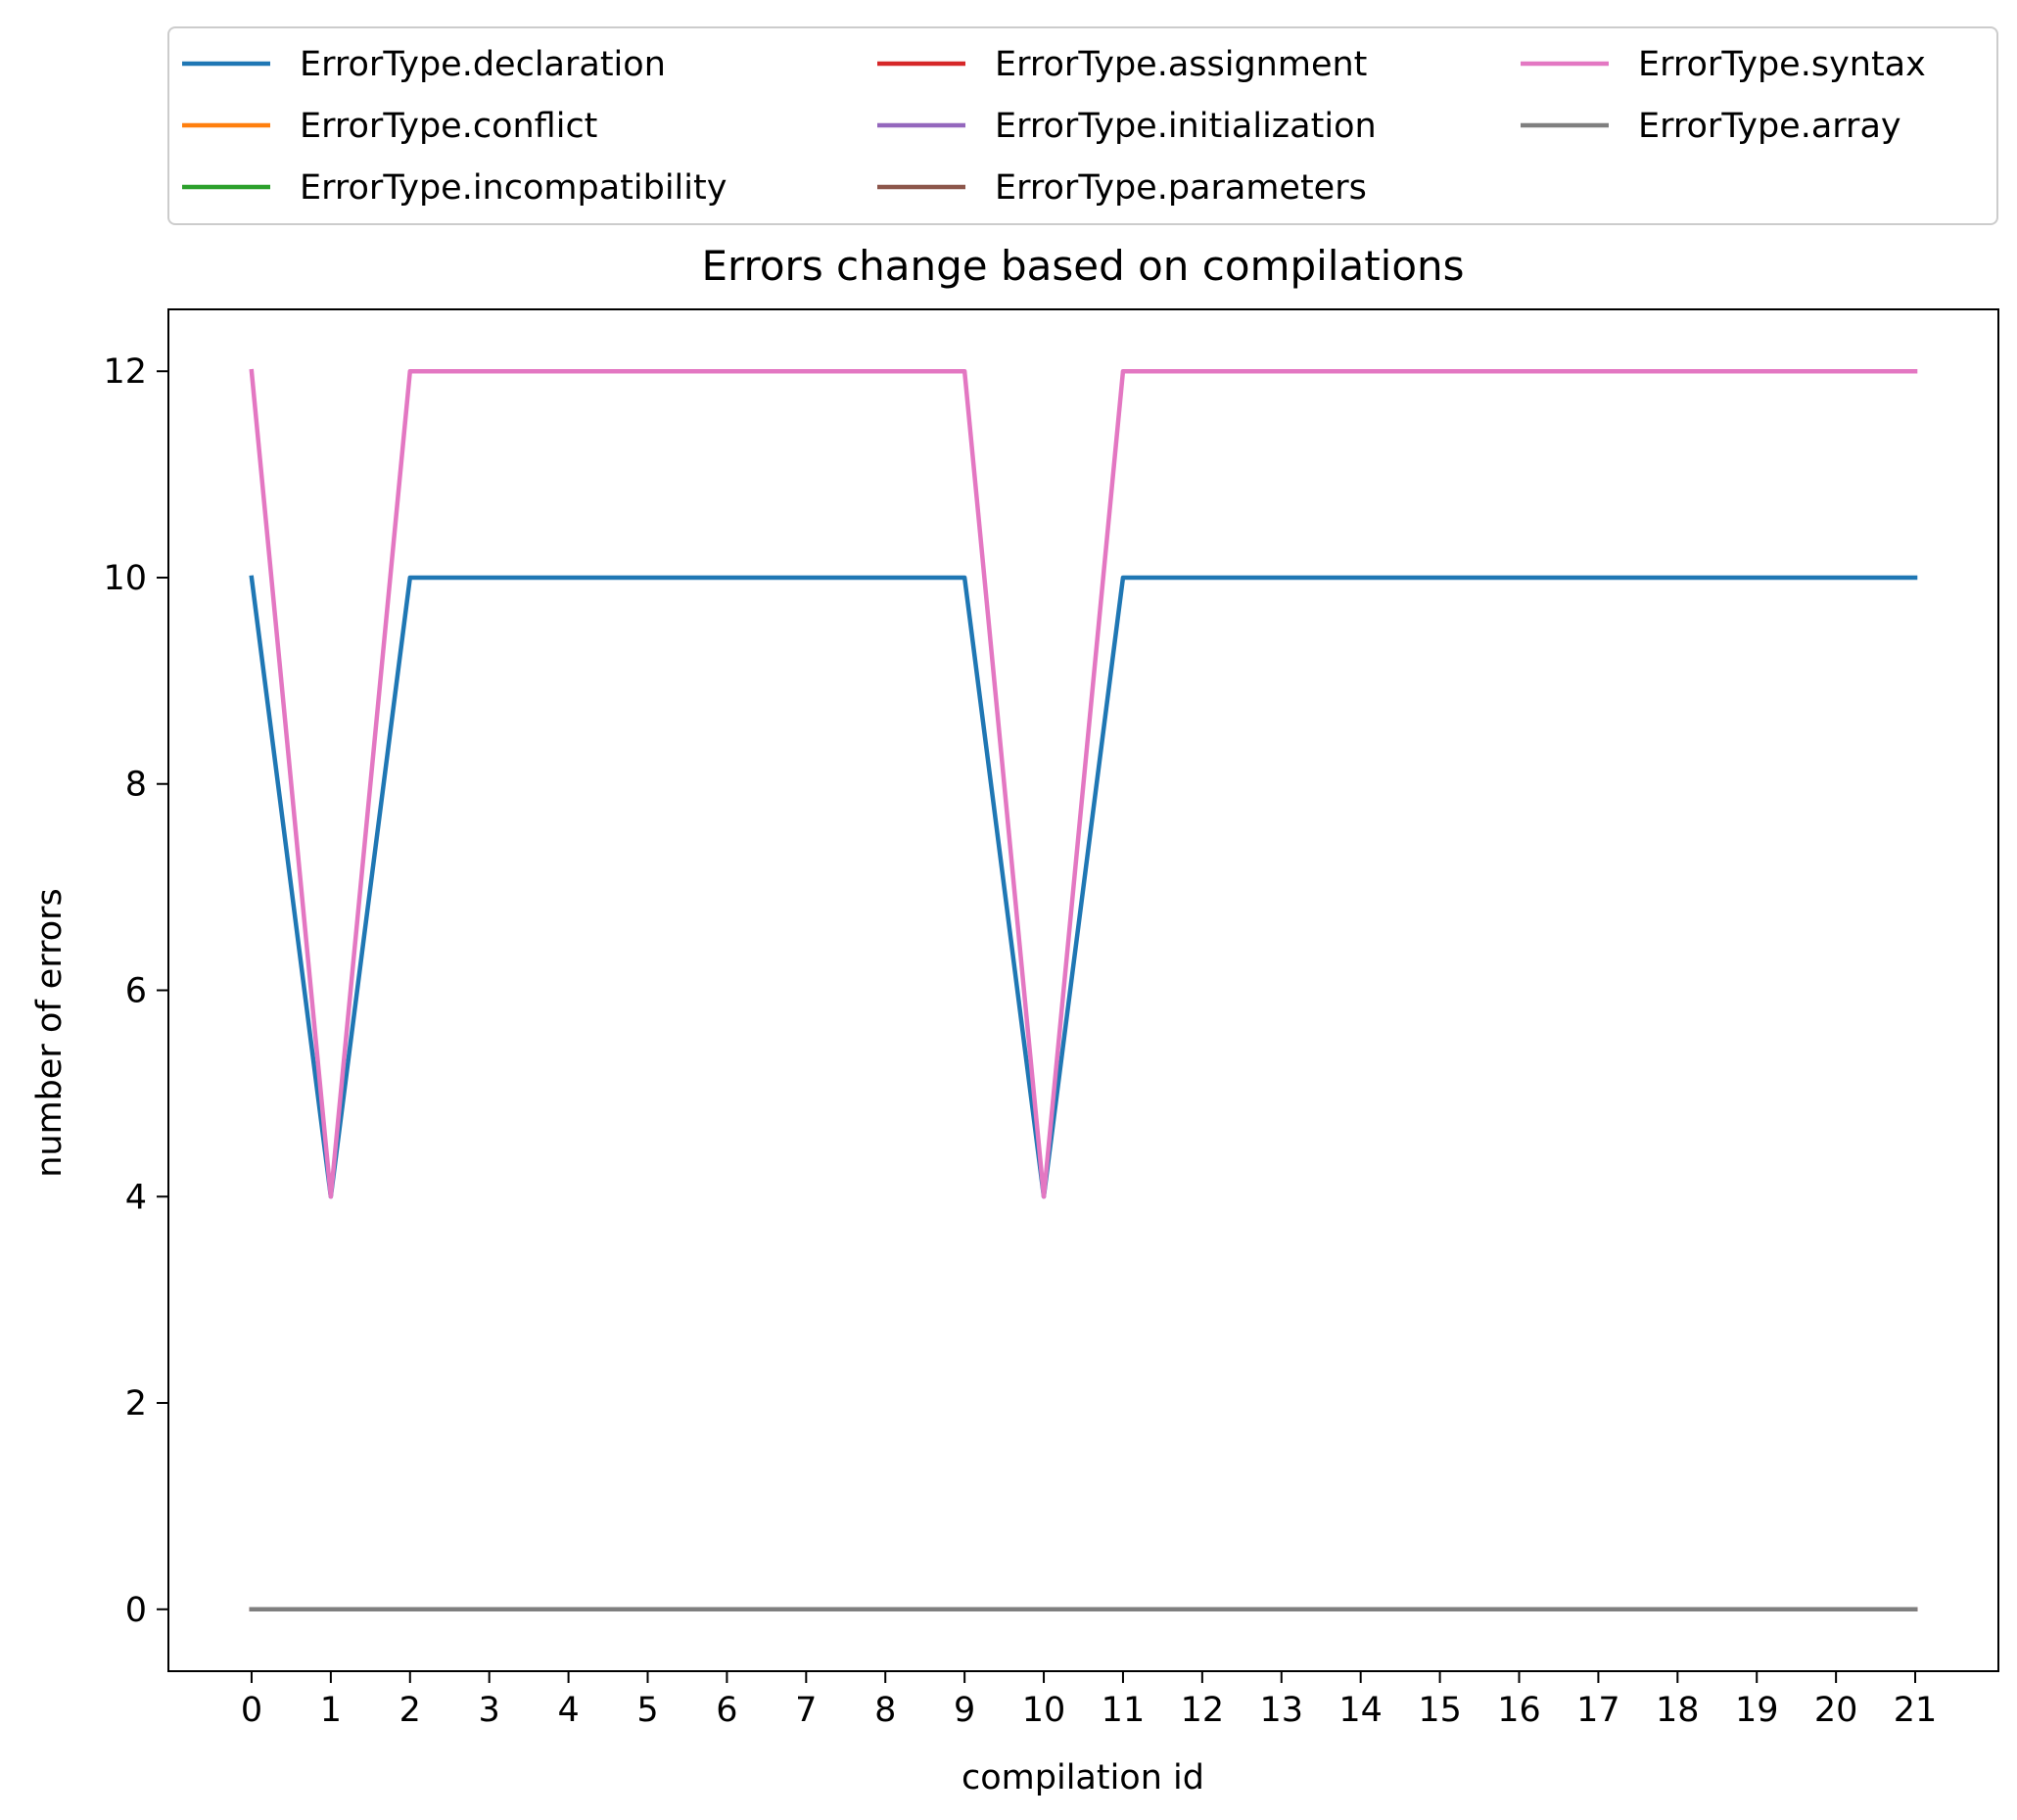 The image size is (2017, 1820). Describe the element at coordinates (410, 1710) in the screenshot. I see `x-tick-label: 2` at that location.